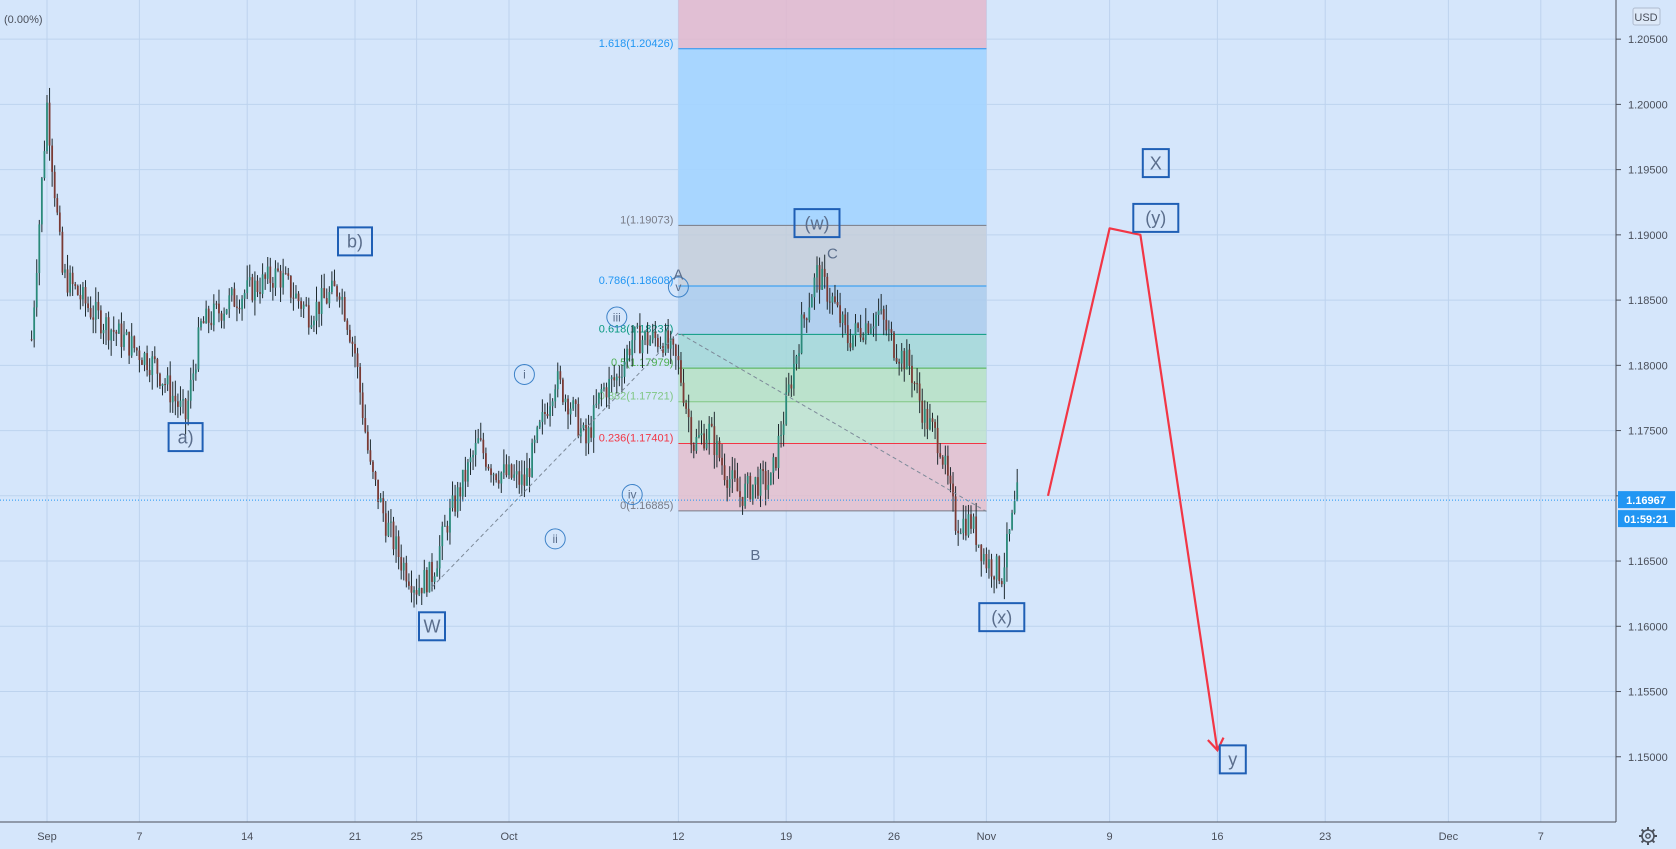 This screenshot has height=849, width=1676. Describe the element at coordinates (1232, 759) in the screenshot. I see `wave-label: y` at that location.